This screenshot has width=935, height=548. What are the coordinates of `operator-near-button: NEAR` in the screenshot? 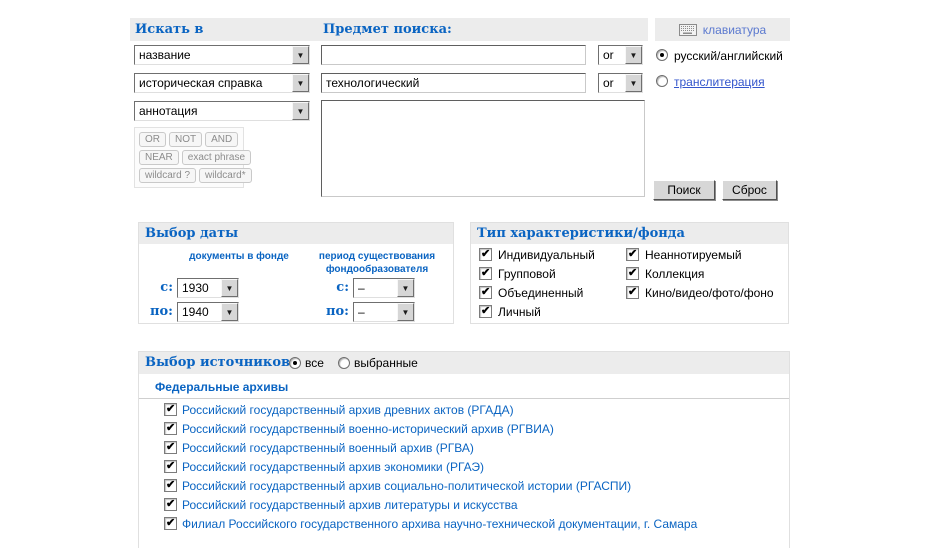 It's located at (159, 157).